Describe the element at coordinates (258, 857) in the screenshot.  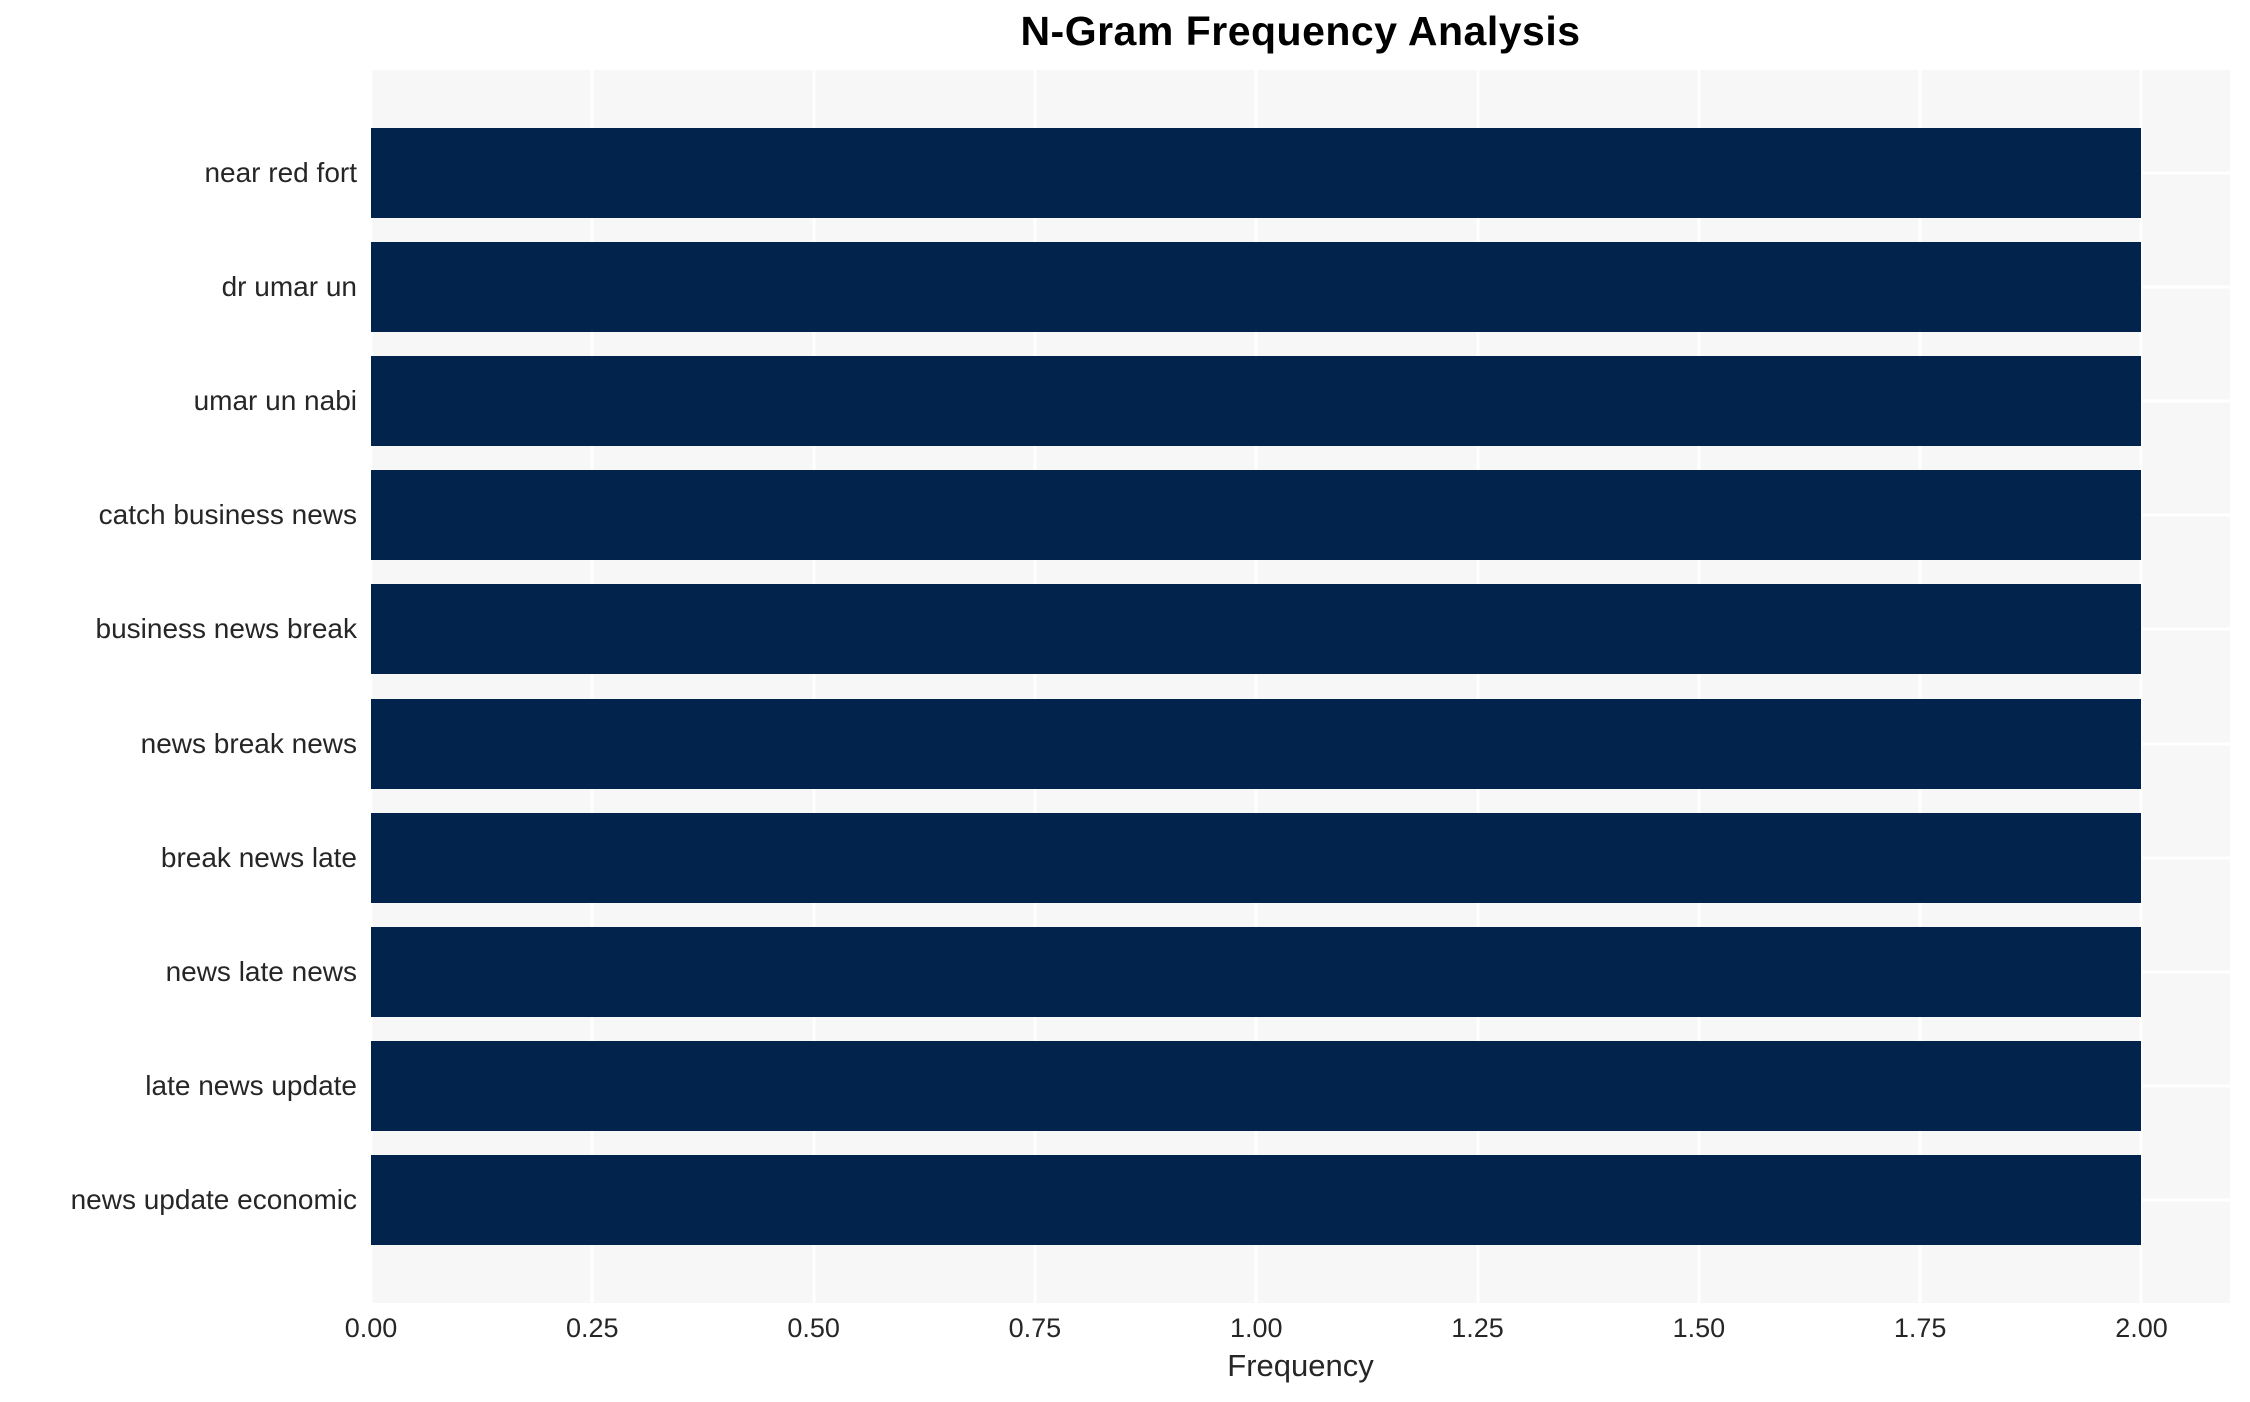
I see `y-tick-label: break news late` at that location.